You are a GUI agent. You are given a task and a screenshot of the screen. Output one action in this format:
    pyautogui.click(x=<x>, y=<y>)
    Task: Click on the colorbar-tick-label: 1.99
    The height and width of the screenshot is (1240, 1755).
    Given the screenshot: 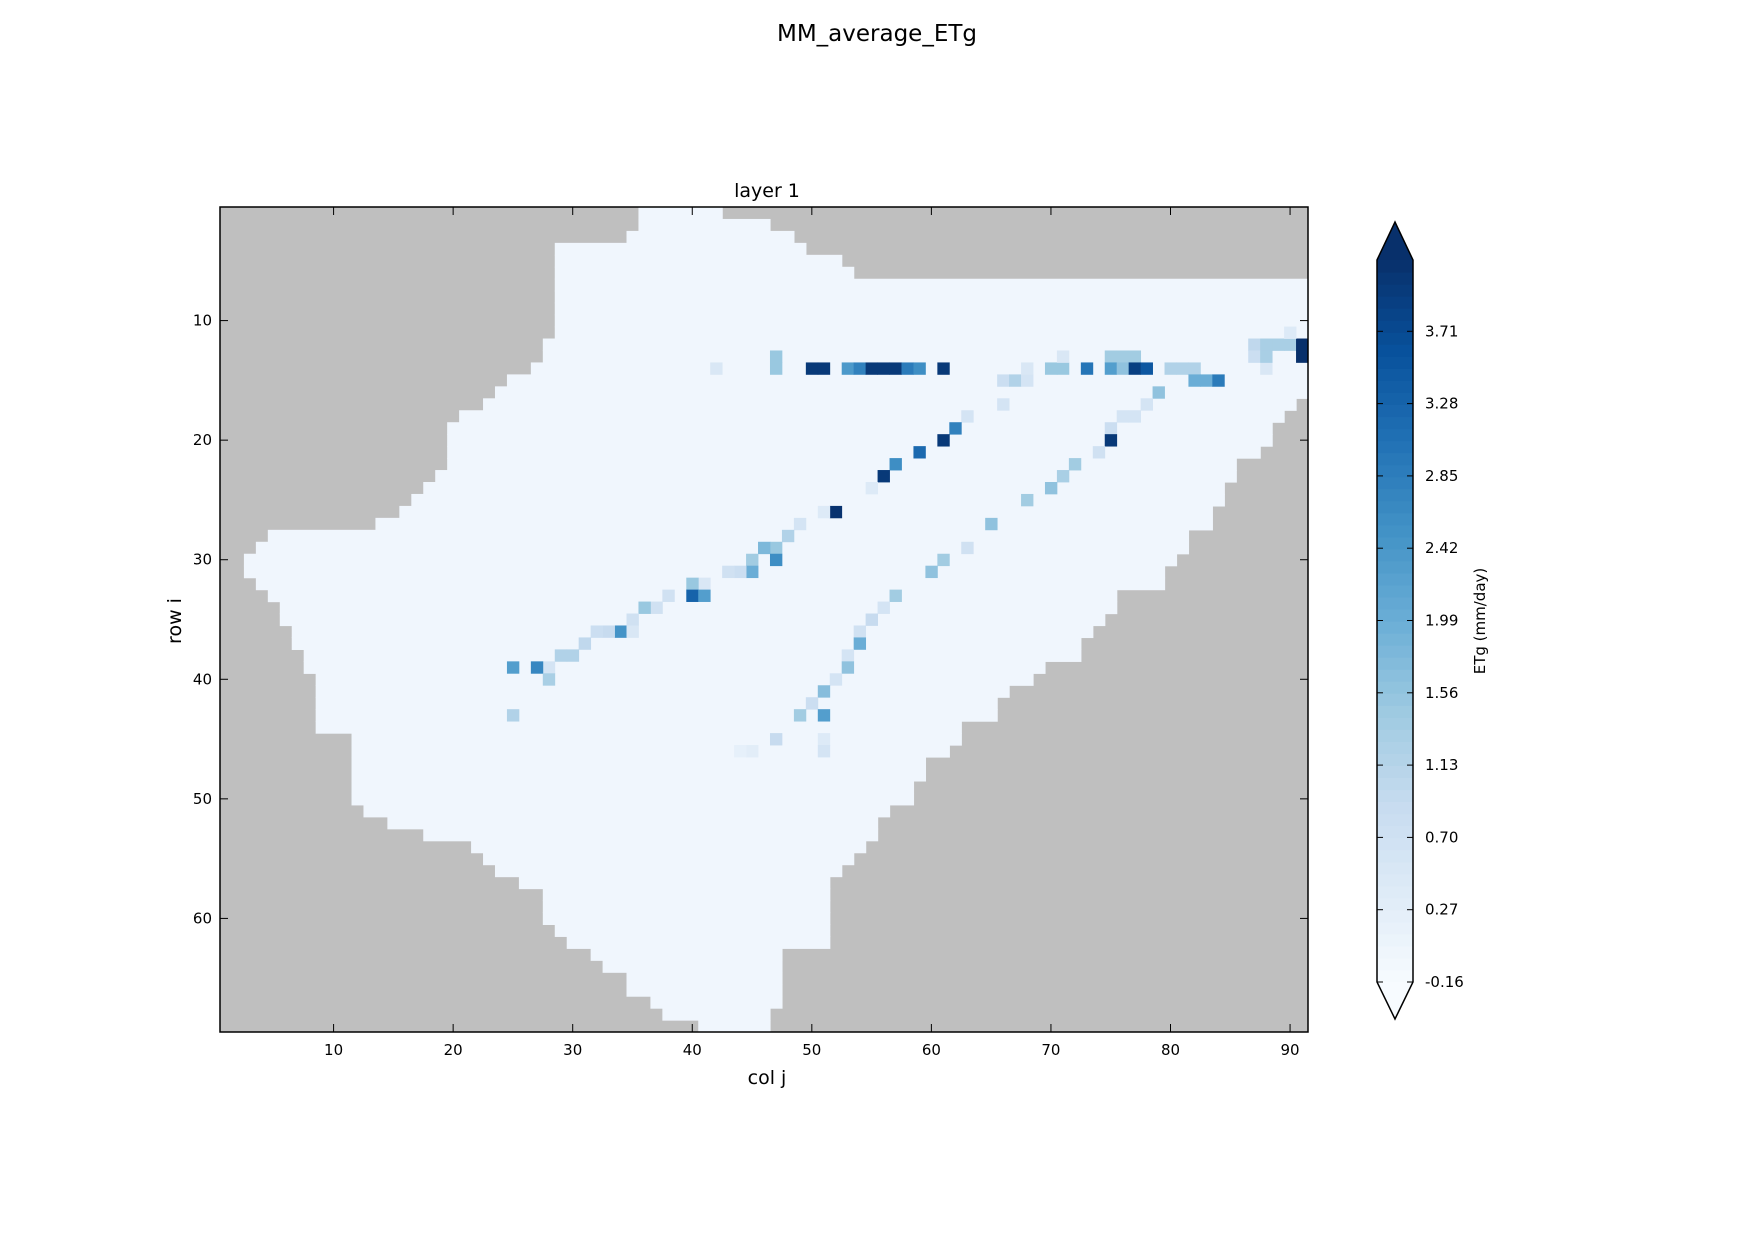 What is the action you would take?
    pyautogui.click(x=1441, y=621)
    